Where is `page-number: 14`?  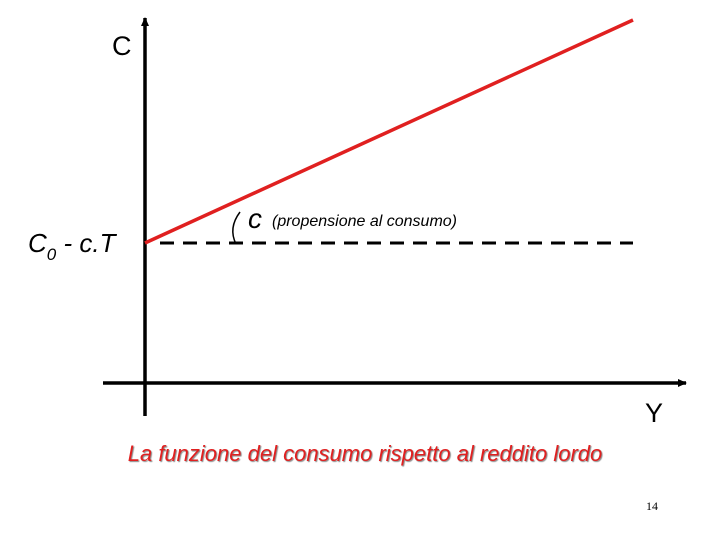
page-number: 14 is located at coordinates (652, 506).